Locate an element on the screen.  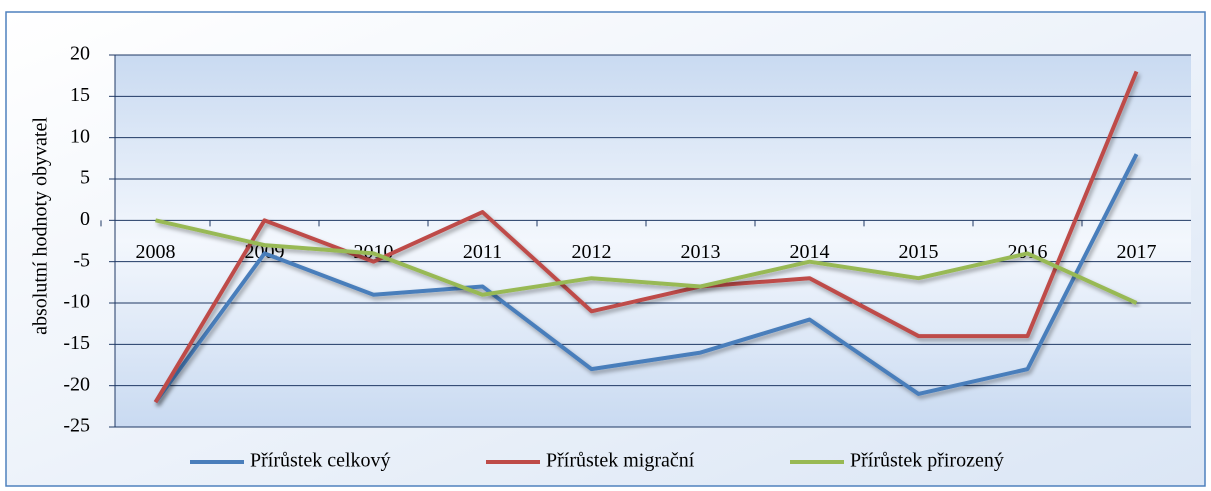
legend-label: Přírůstek celkový is located at coordinates (320, 461).